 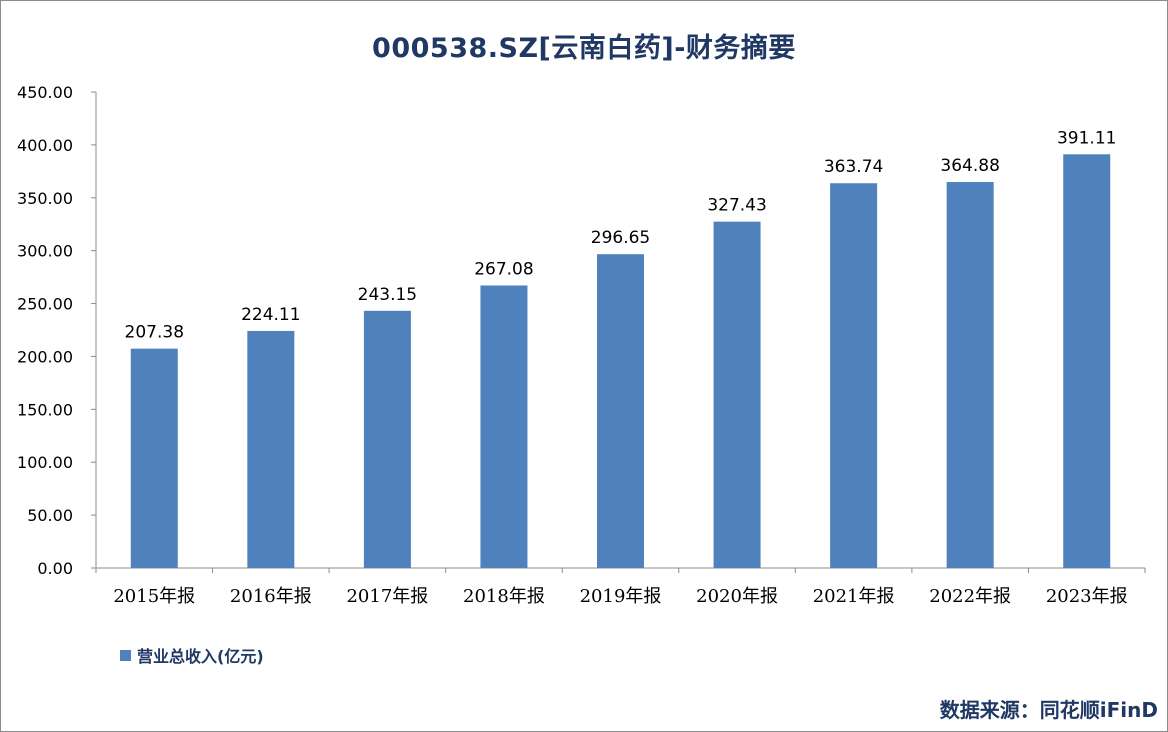 I want to click on data-label: 243.15, so click(x=387, y=295).